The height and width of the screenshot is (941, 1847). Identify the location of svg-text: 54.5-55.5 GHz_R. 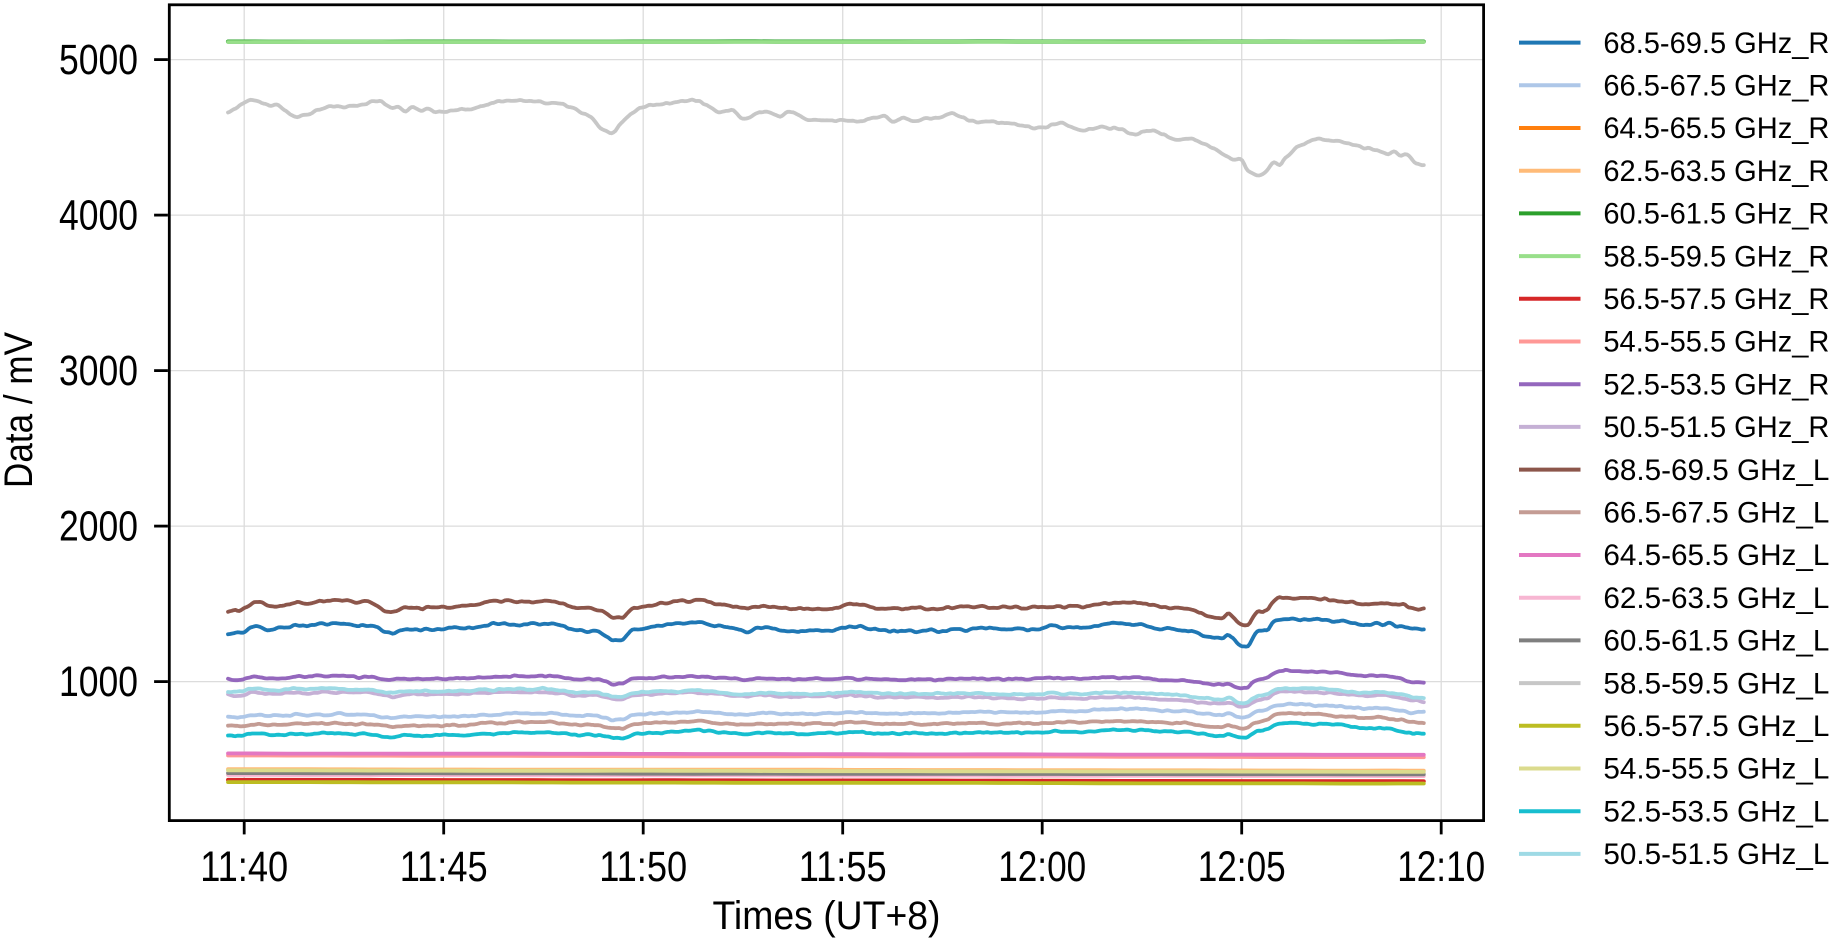
(1716, 342).